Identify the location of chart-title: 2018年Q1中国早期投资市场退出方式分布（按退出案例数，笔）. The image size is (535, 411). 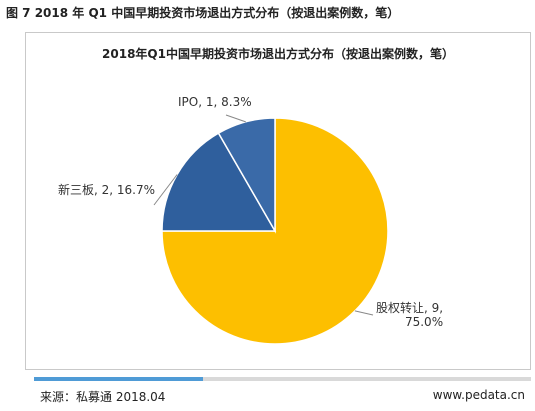
(278, 54).